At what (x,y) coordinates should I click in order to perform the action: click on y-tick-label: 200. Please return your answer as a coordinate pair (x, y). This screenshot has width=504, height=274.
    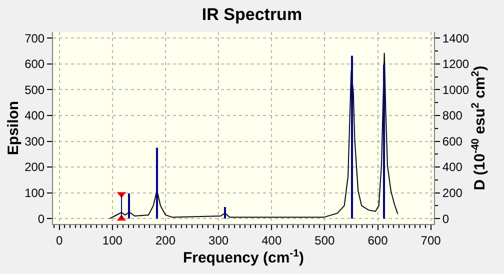
    Looking at the image, I should click on (34, 167).